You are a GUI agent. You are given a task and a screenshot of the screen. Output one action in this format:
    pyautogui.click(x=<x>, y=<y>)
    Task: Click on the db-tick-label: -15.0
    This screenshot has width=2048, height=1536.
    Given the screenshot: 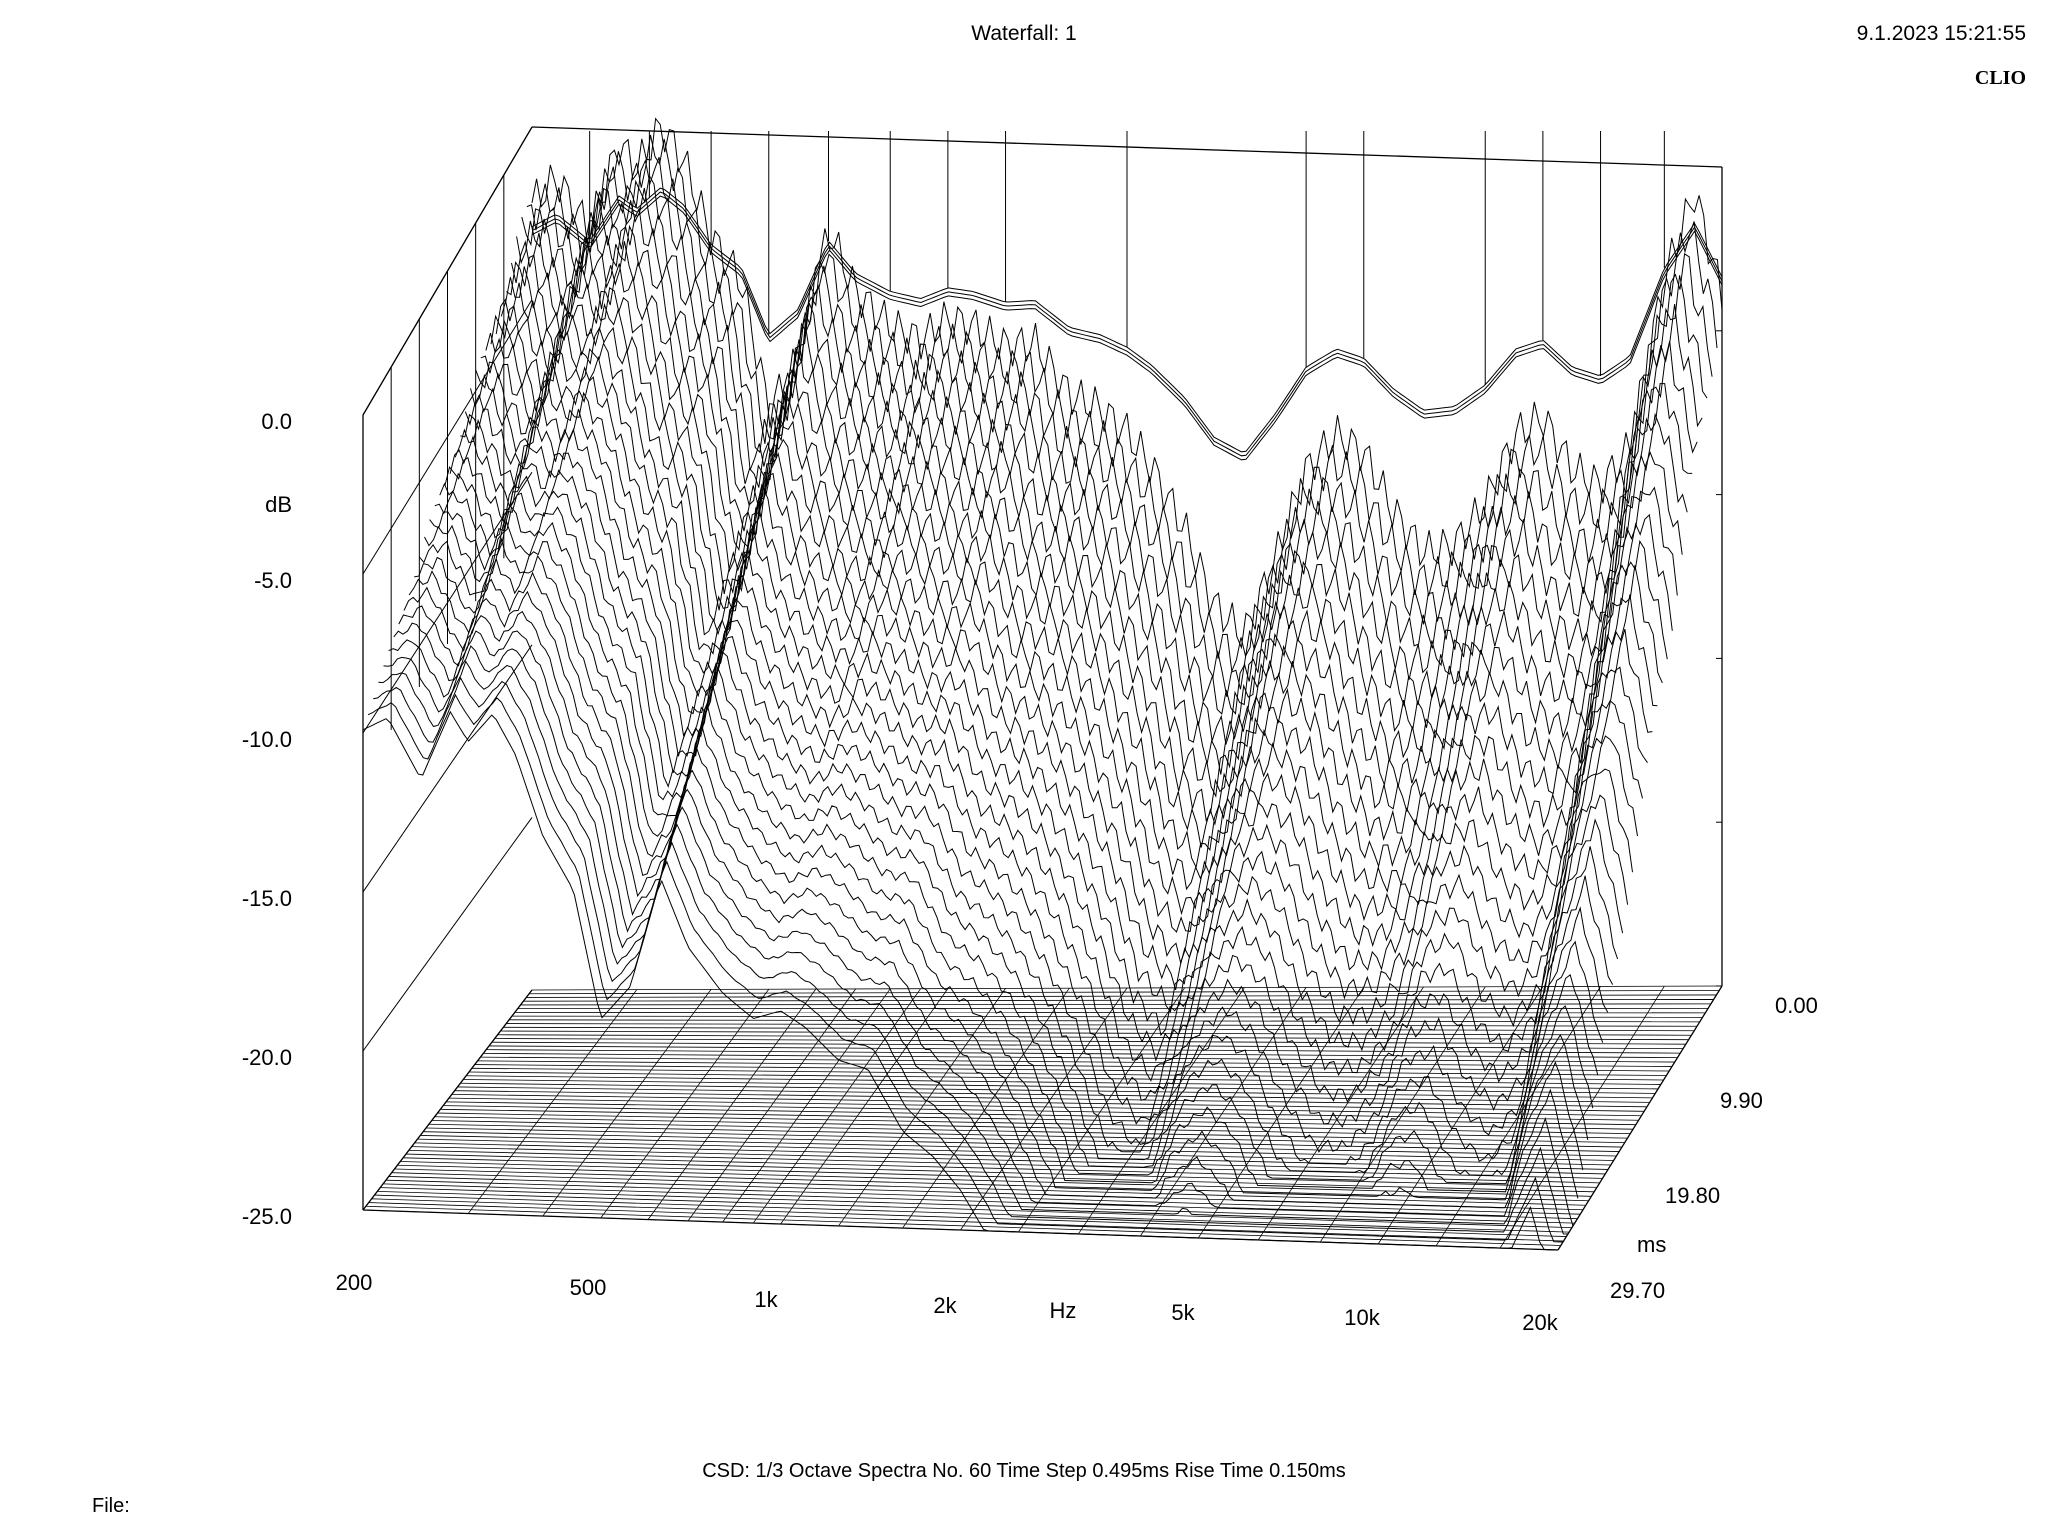 What is the action you would take?
    pyautogui.click(x=267, y=898)
    